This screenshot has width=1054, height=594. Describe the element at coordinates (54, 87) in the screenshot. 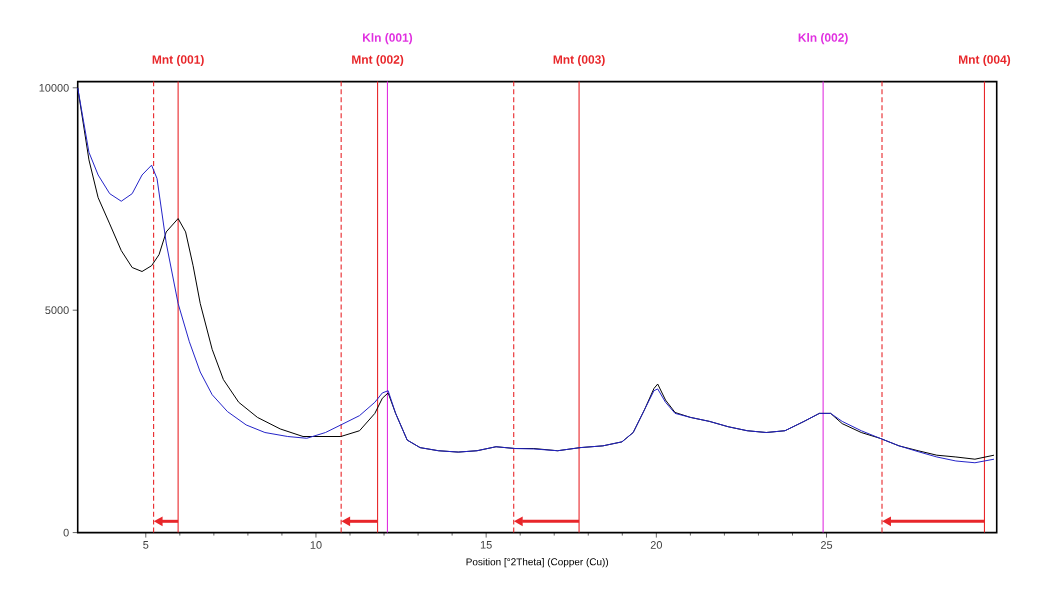

I see `y-tick-label: 10000` at that location.